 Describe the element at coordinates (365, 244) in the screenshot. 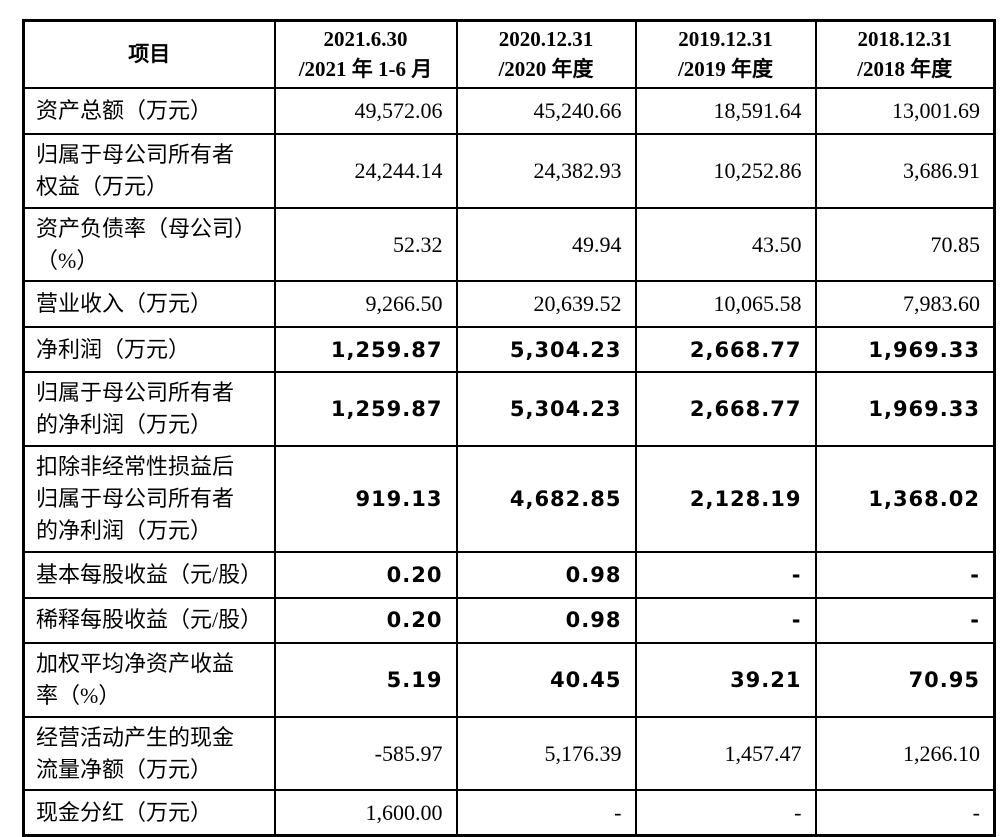

I see `table-cell: 52.32` at that location.